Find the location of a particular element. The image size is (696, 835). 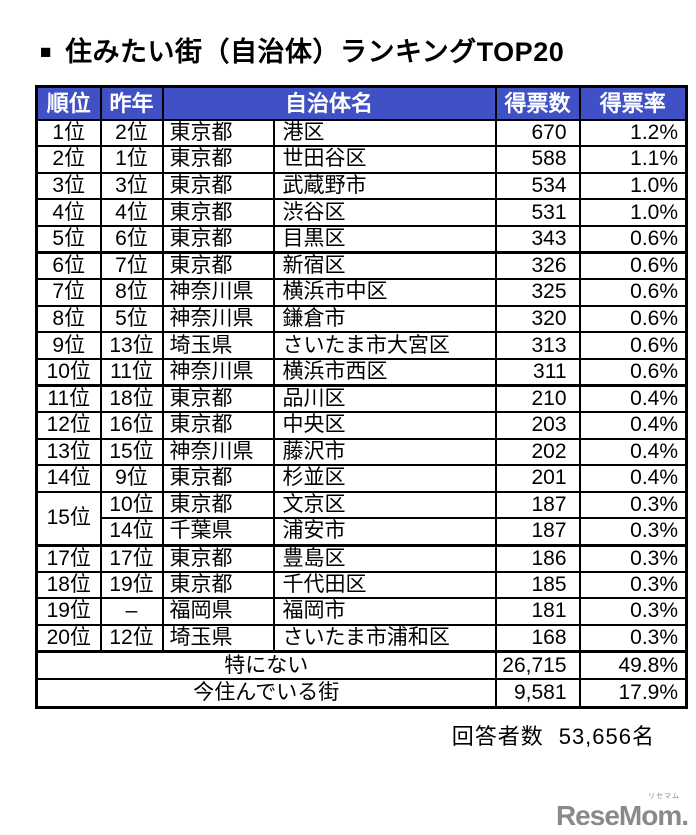

last-year-cell: 7位 is located at coordinates (131, 266).